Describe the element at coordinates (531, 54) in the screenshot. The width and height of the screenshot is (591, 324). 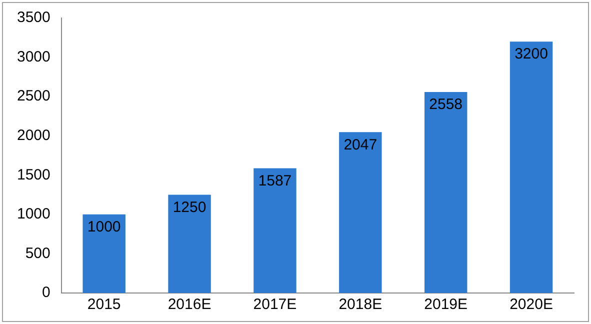
I see `data-label: 3200` at that location.